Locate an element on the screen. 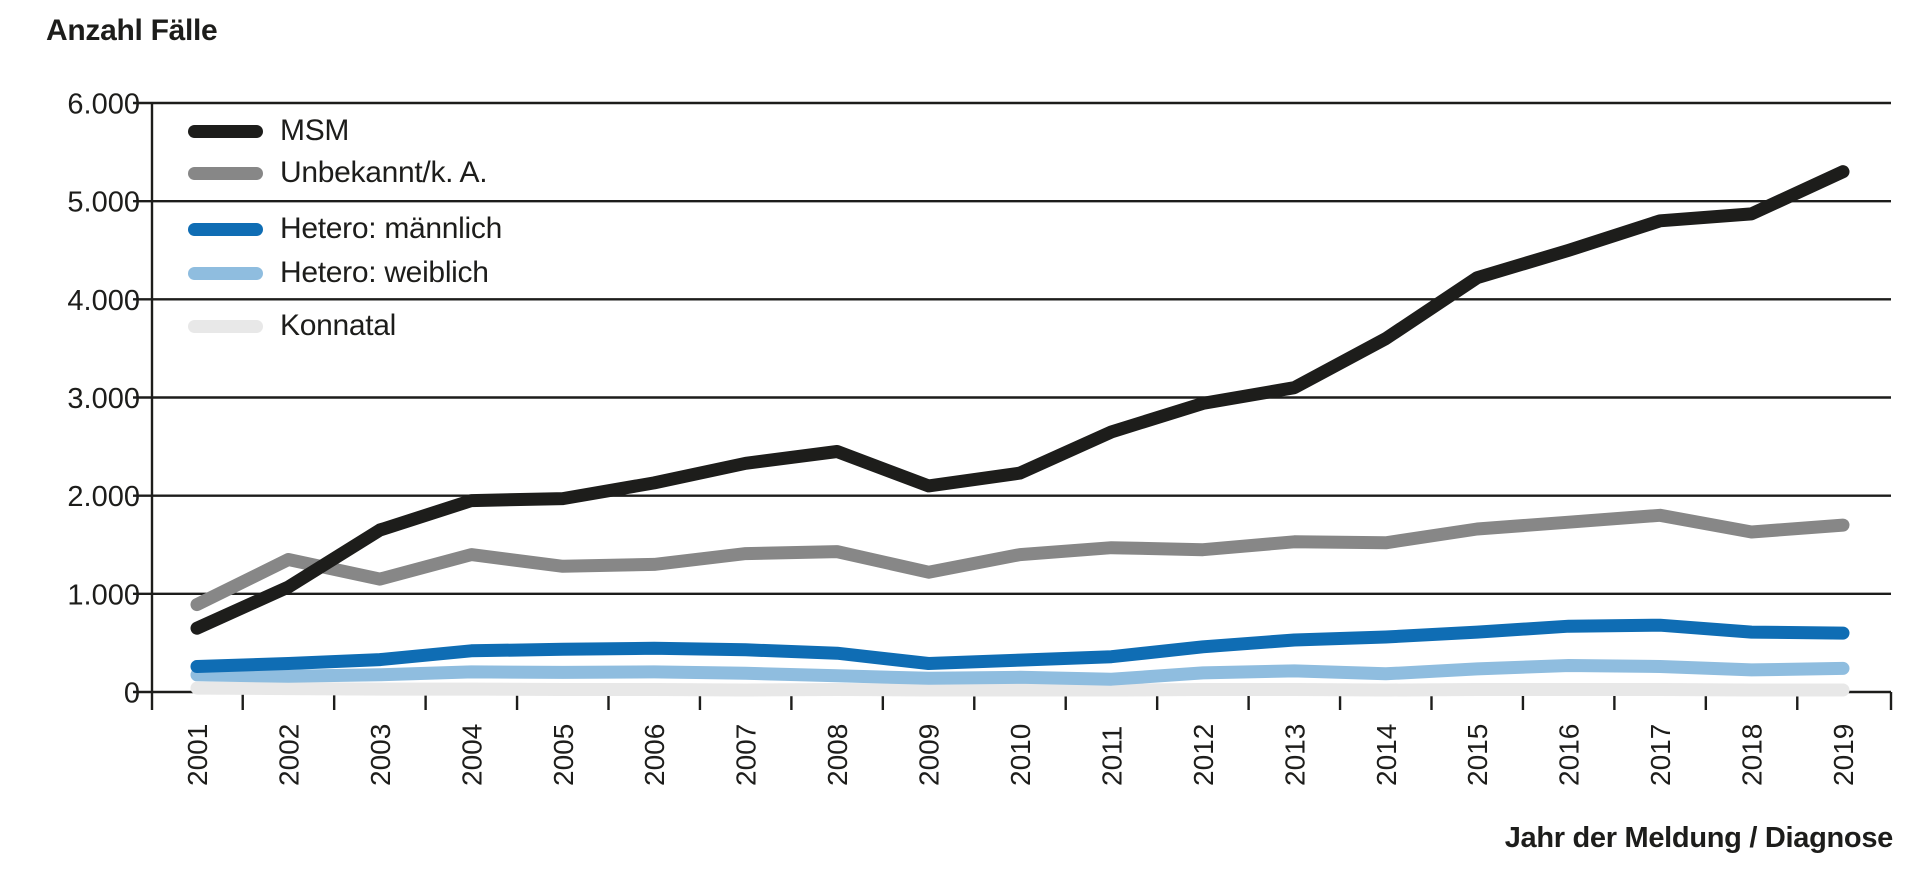  legend-item-hetero-weiblich: Hetero: weiblich is located at coordinates (345, 273).